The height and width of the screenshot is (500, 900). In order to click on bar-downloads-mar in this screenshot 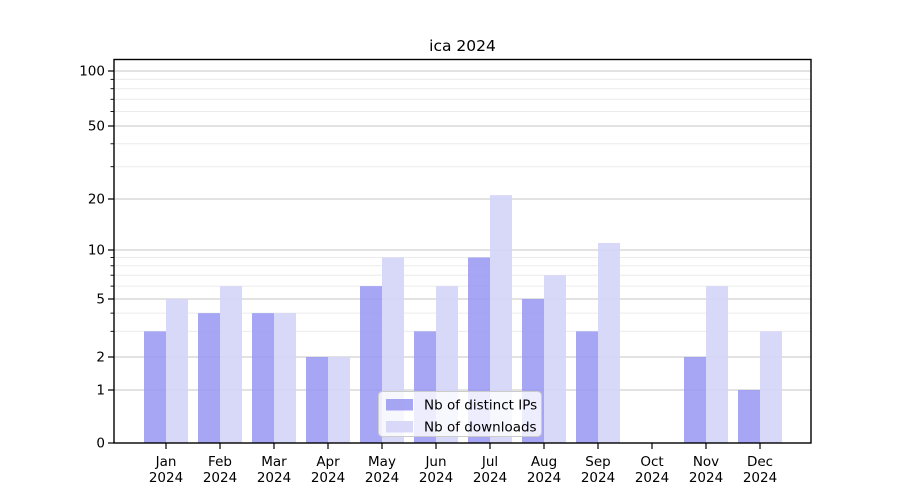, I will do `click(285, 378)`.